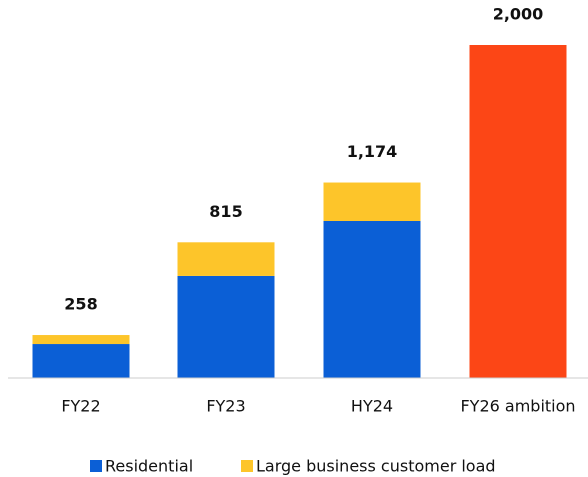 The height and width of the screenshot is (477, 588). Describe the element at coordinates (80, 406) in the screenshot. I see `x-tick-label: FY22` at that location.